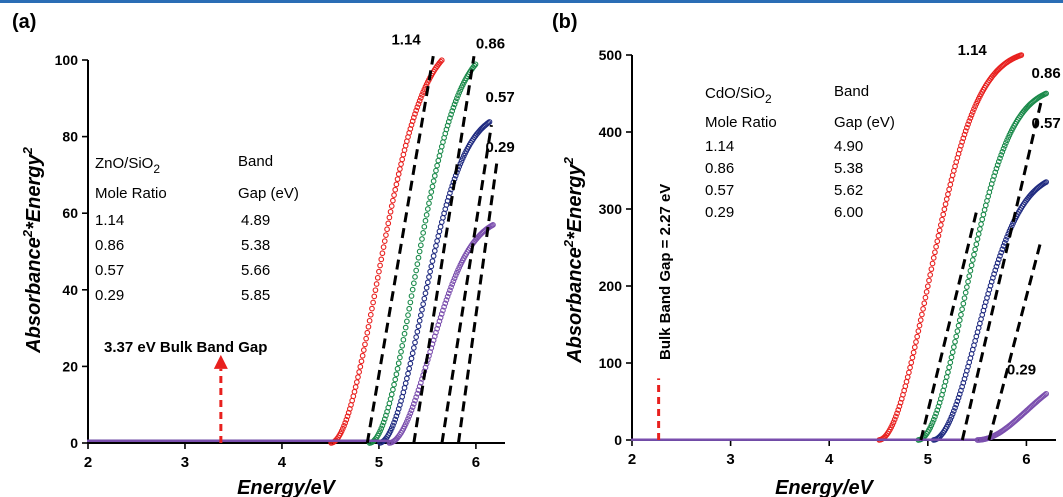 The height and width of the screenshot is (497, 1063). Describe the element at coordinates (611, 209) in the screenshot. I see `panel-b-y-tick-label: 300` at that location.